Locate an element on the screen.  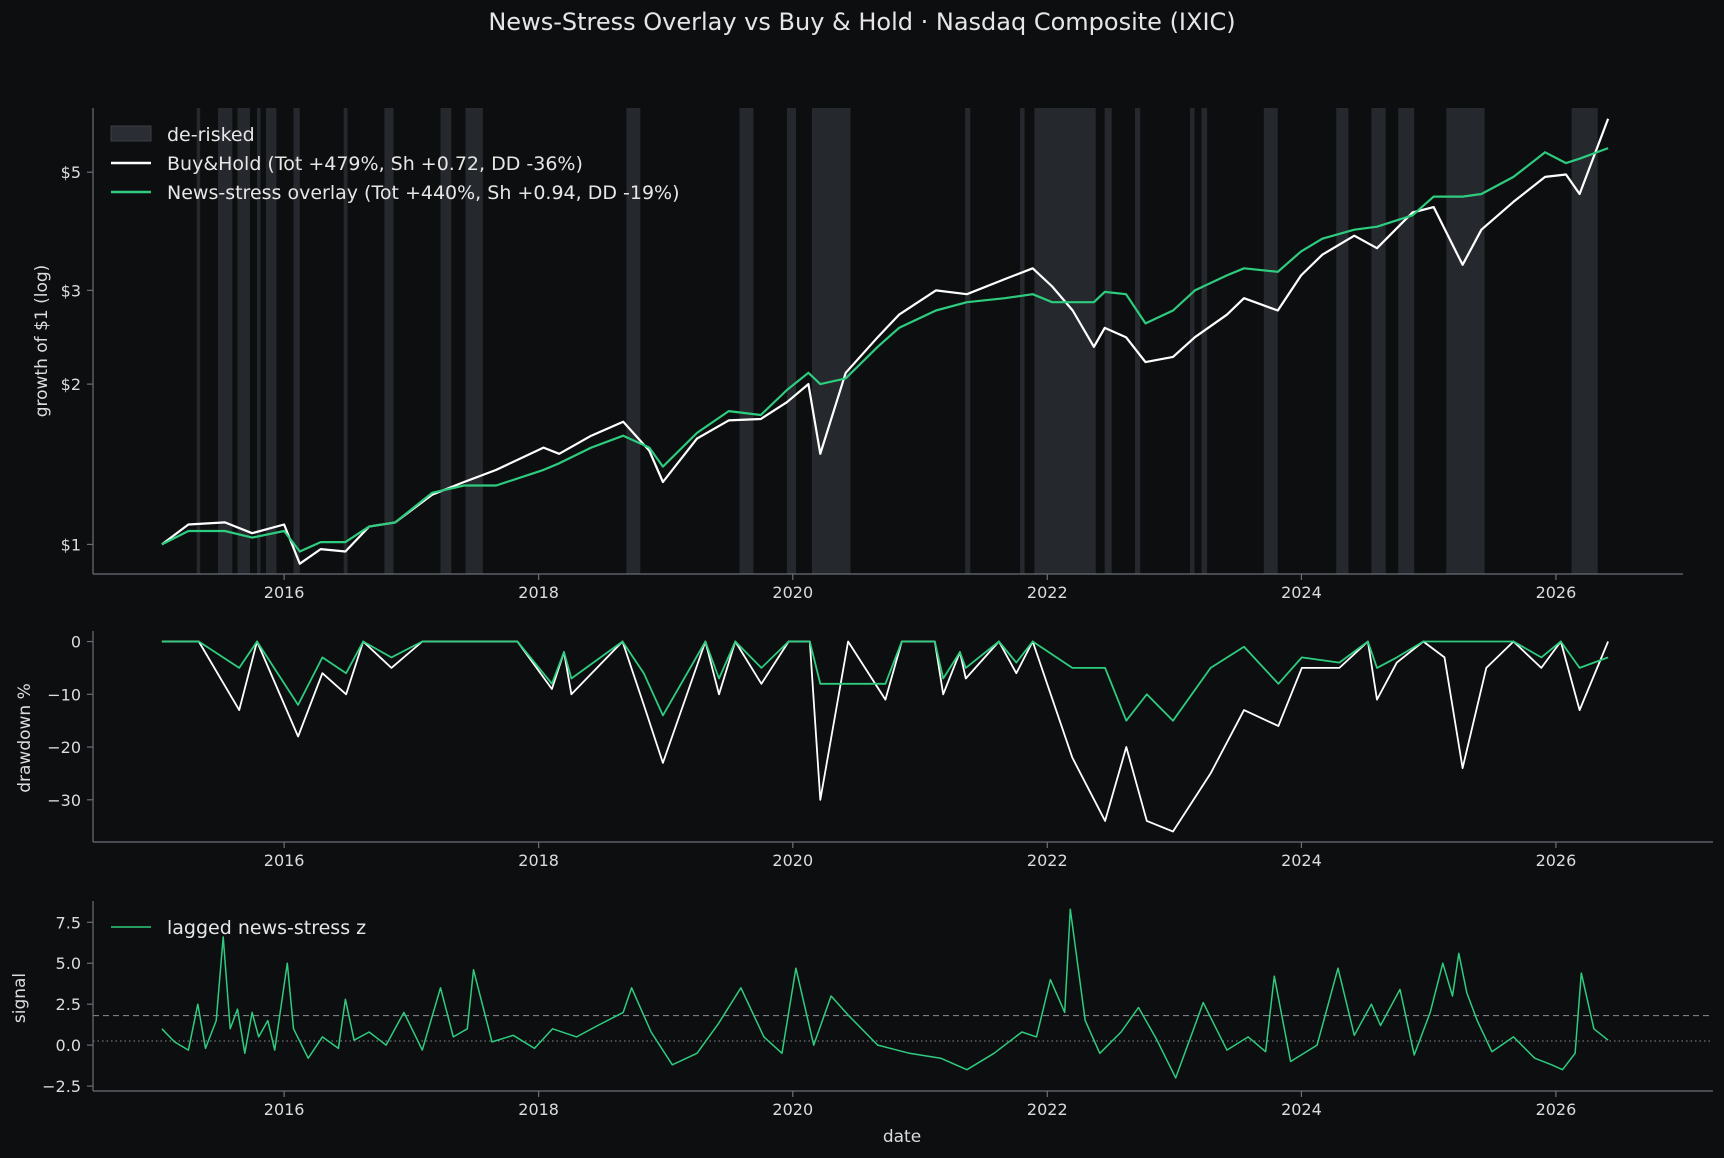
y-tick-label: 5.0 is located at coordinates (68, 963).